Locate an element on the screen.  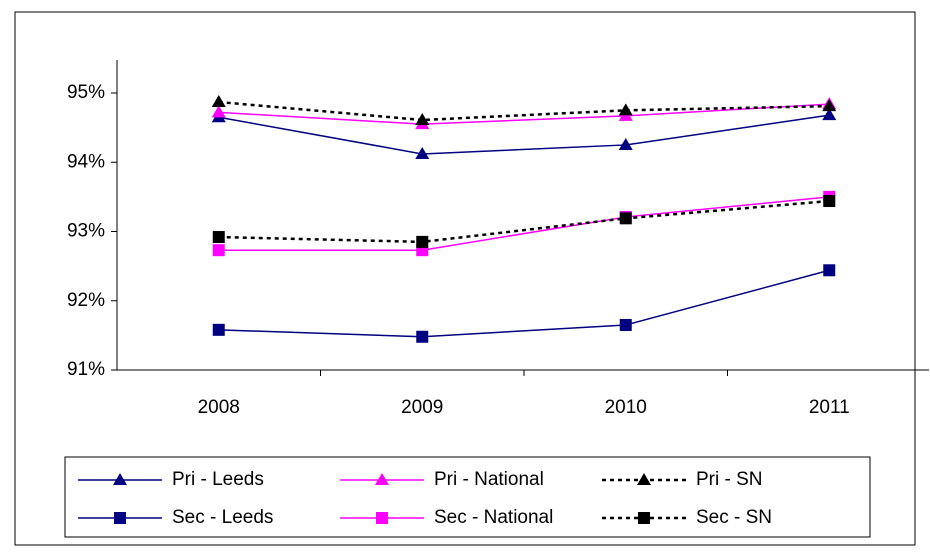
x-tick-label: 2009 is located at coordinates (422, 407).